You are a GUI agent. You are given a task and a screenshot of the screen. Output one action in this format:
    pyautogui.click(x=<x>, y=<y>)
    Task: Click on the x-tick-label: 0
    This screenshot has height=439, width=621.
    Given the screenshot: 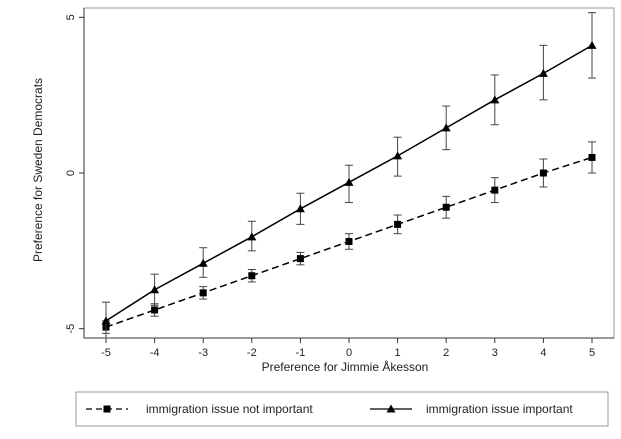 What is the action you would take?
    pyautogui.click(x=349, y=353)
    